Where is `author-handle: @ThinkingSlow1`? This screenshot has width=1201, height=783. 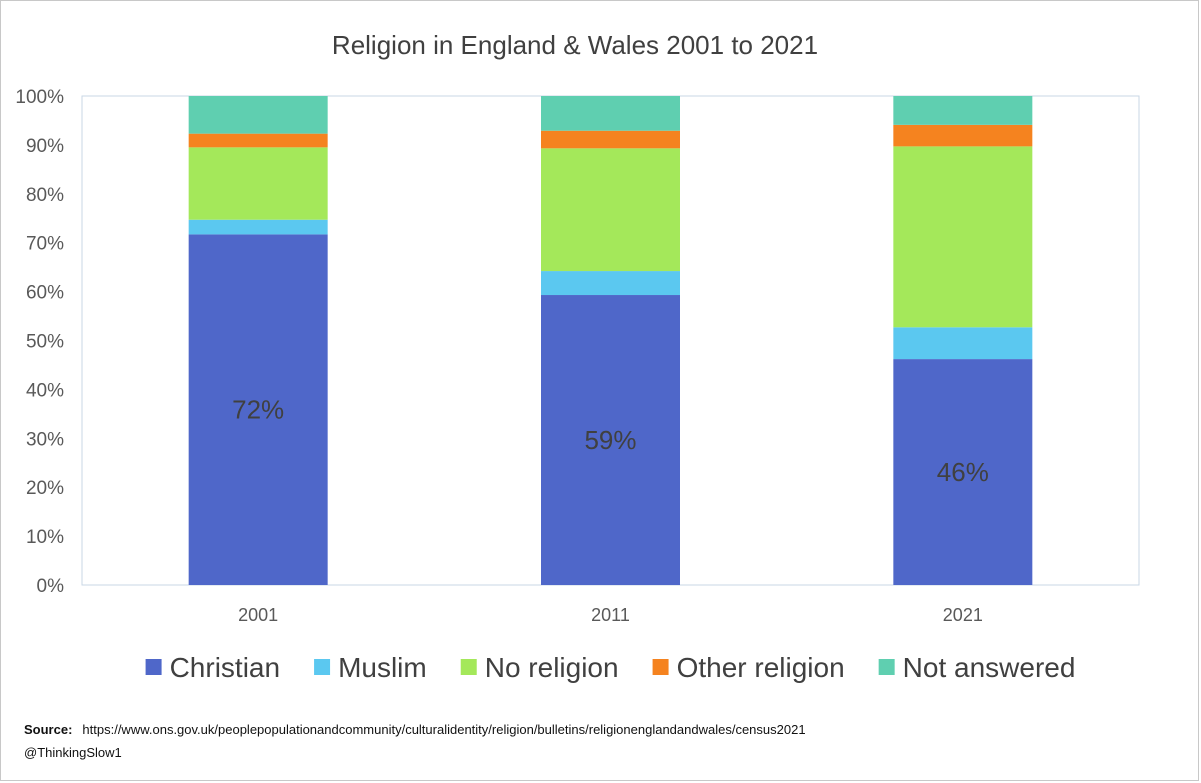 author-handle: @ThinkingSlow1 is located at coordinates (73, 752).